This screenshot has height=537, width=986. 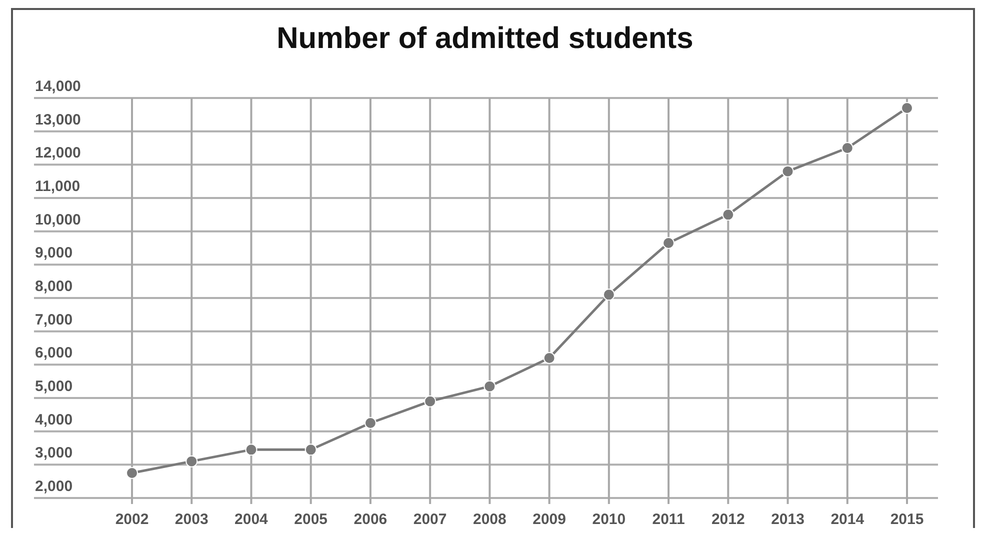 What do you see at coordinates (371, 519) in the screenshot?
I see `x-tick-label: 2006` at bounding box center [371, 519].